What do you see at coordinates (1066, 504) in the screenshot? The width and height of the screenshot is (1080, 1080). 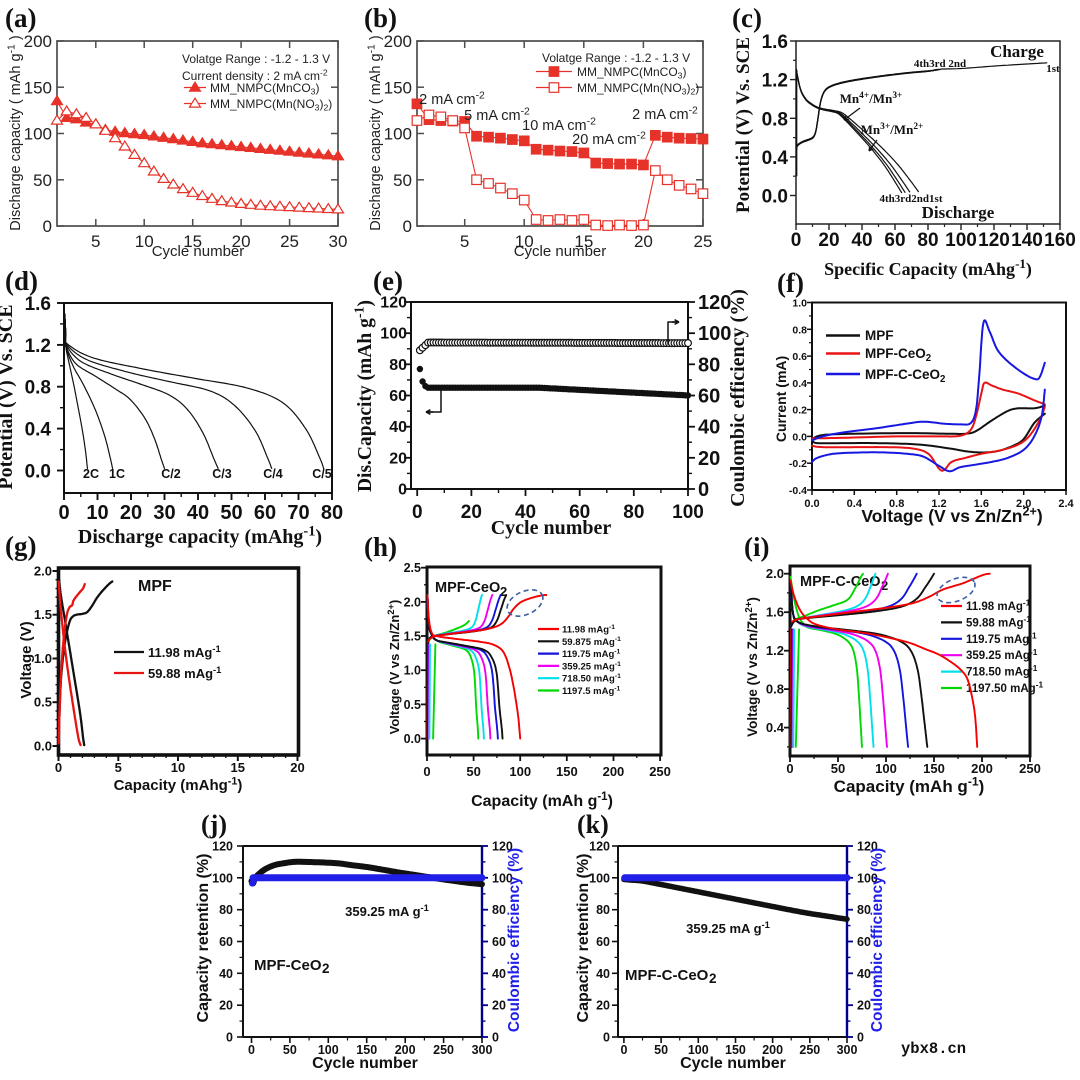 I see `svg-text: 2.4` at bounding box center [1066, 504].